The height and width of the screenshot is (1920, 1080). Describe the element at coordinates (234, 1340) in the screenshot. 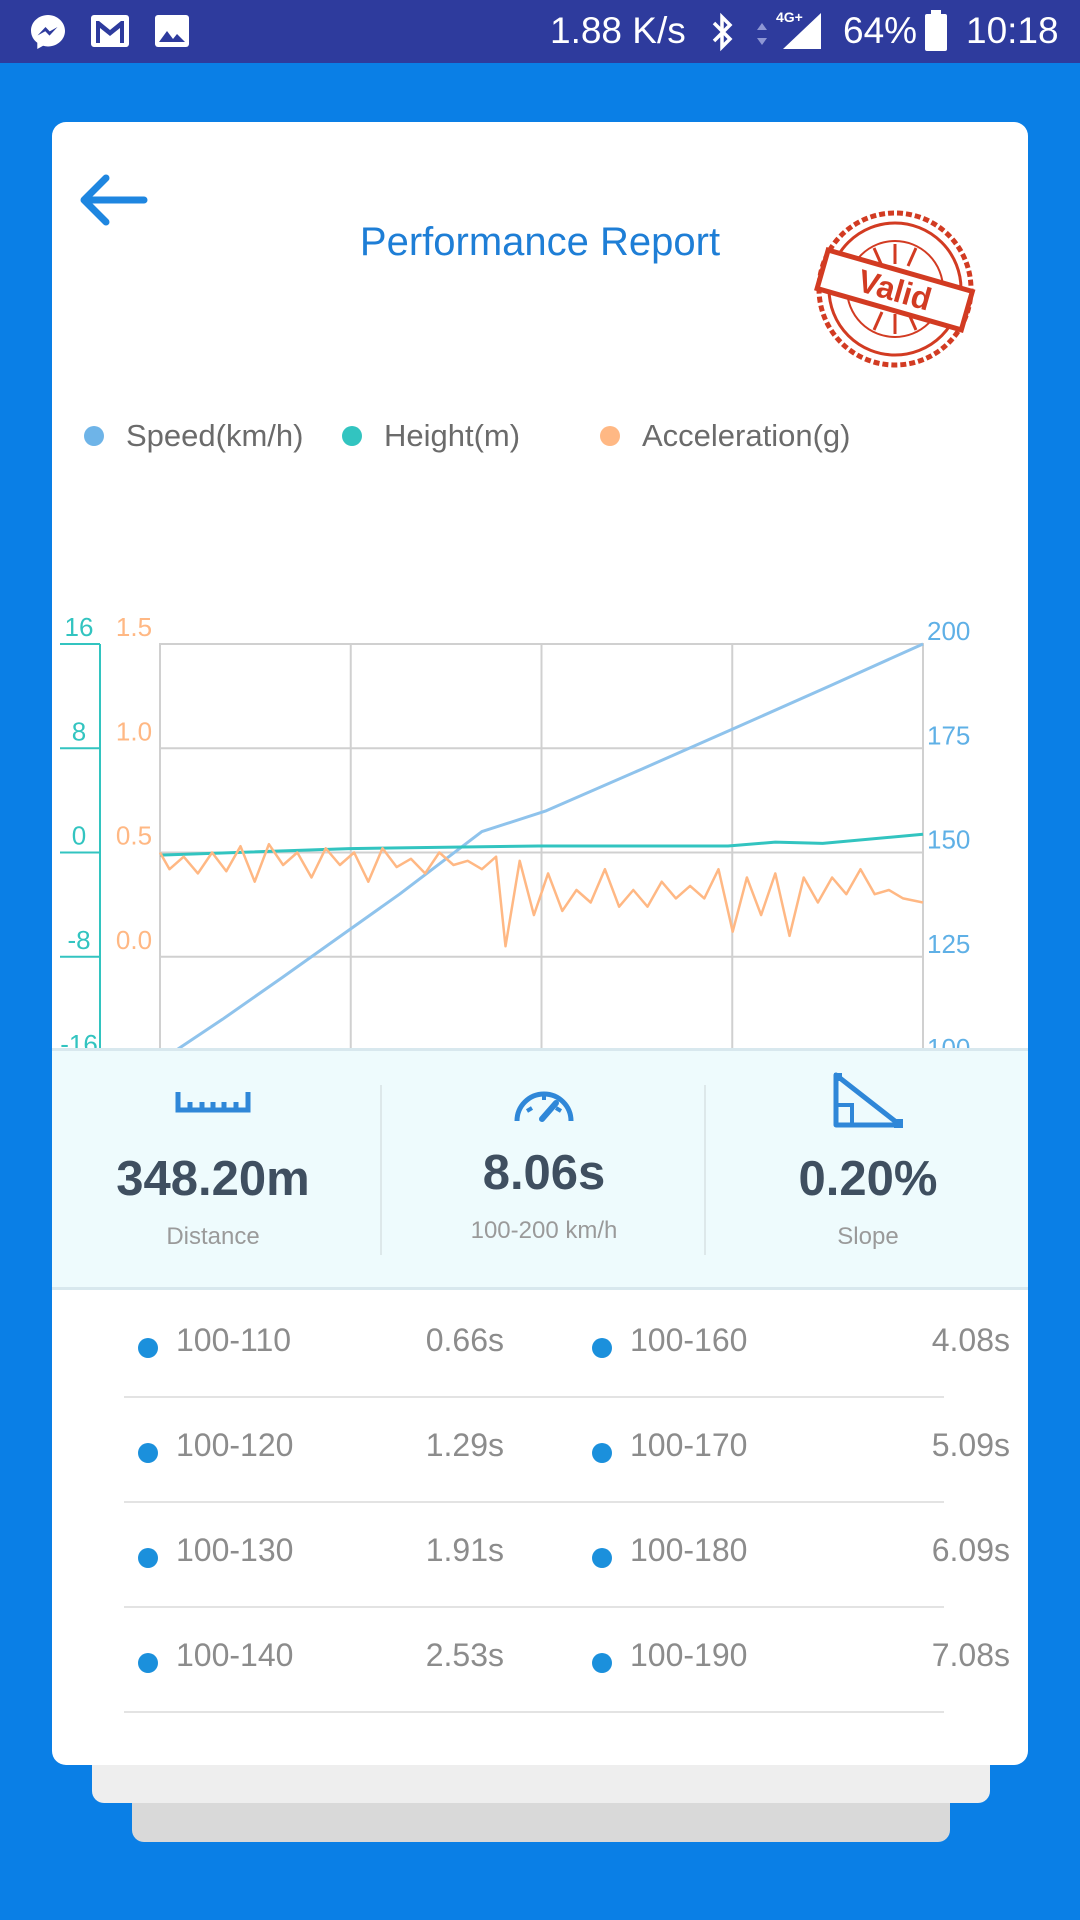

I see `split-range: 100-110` at that location.